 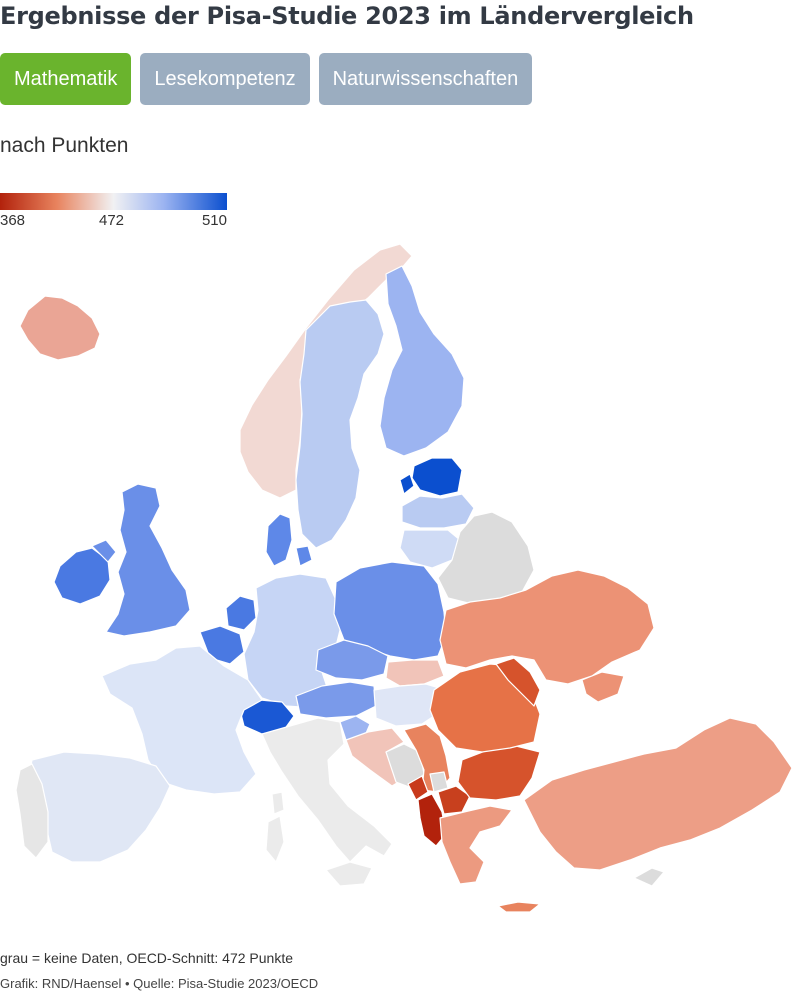 I want to click on country-slovakia, so click(x=415, y=673).